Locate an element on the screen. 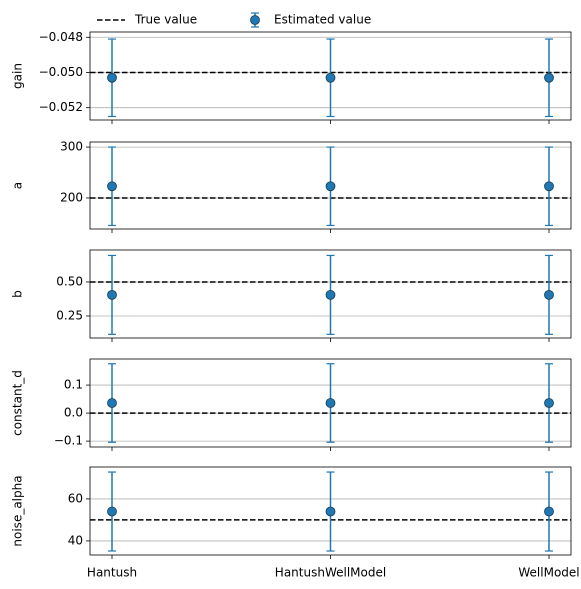  y-axis-label: gain is located at coordinates (18, 76).